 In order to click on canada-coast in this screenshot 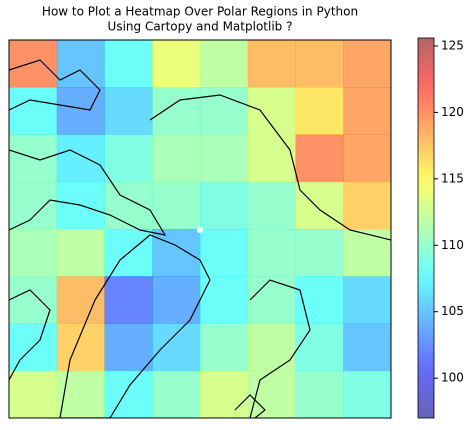, I will do `click(88, 192)`.